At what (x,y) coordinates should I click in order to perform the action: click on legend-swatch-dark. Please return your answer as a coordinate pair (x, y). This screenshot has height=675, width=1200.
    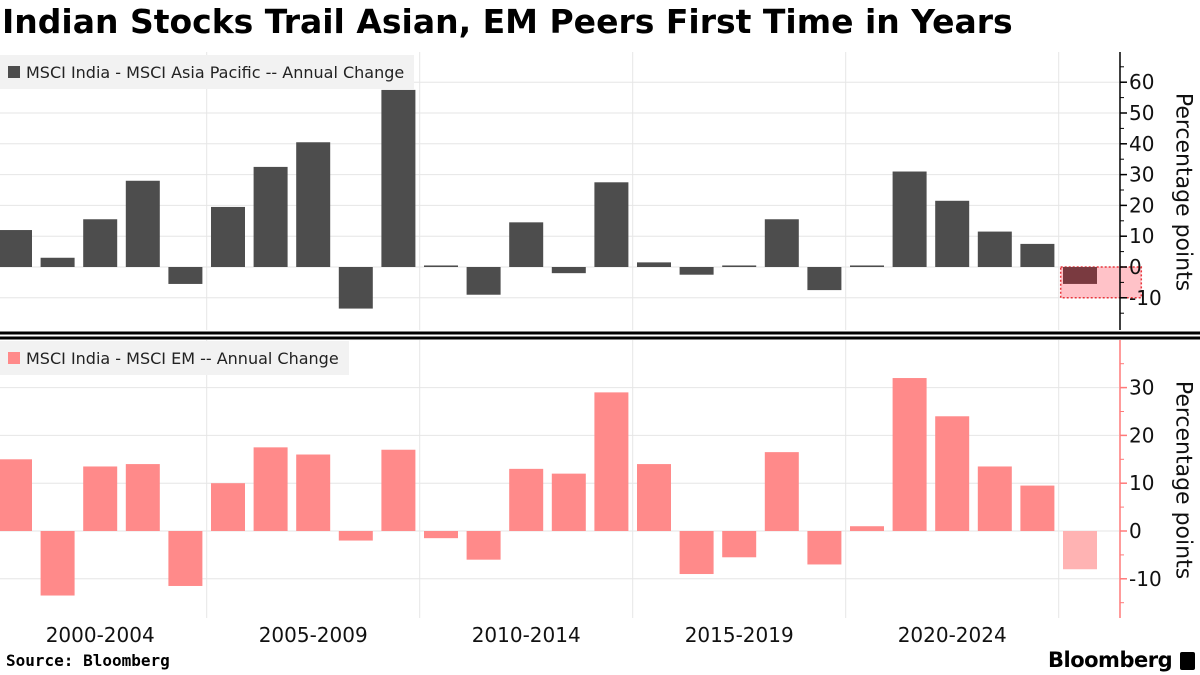
    Looking at the image, I should click on (14, 72).